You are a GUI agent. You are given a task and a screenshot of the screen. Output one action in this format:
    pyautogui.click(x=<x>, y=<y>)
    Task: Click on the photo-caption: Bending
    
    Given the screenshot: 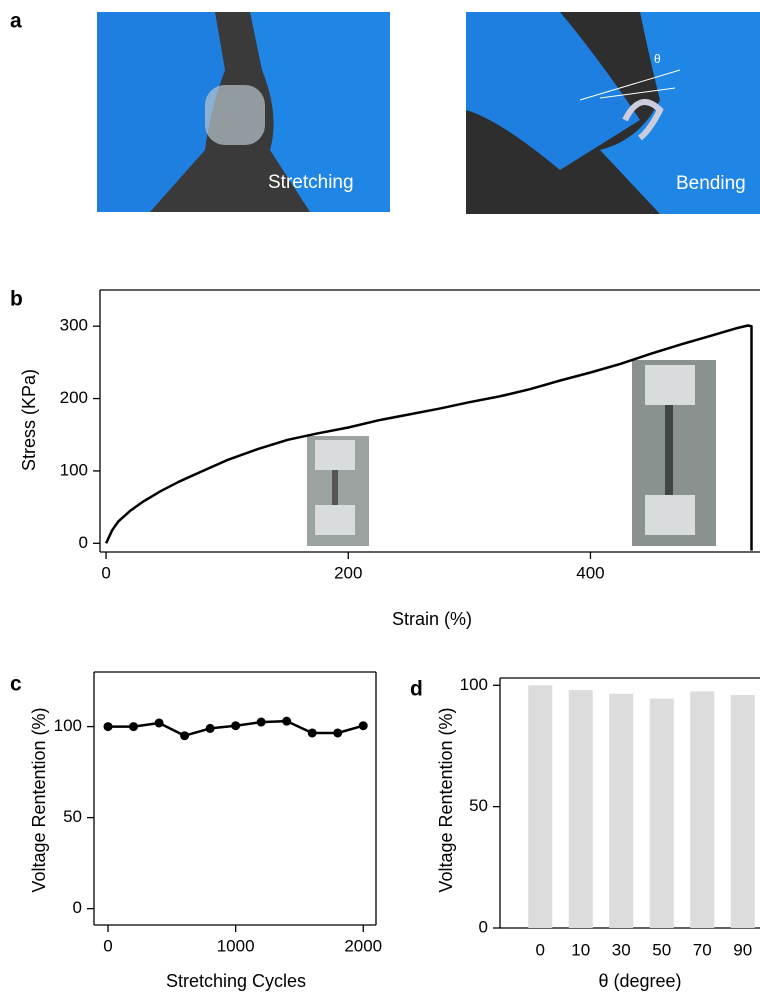 What is the action you would take?
    pyautogui.click(x=711, y=183)
    